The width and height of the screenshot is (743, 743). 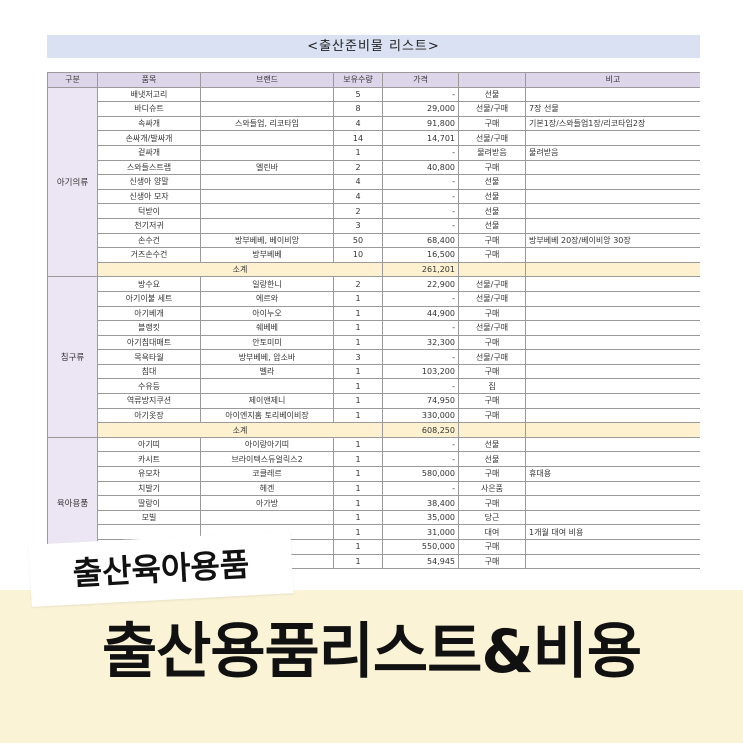 I want to click on price-cell: 68,400, so click(x=420, y=240).